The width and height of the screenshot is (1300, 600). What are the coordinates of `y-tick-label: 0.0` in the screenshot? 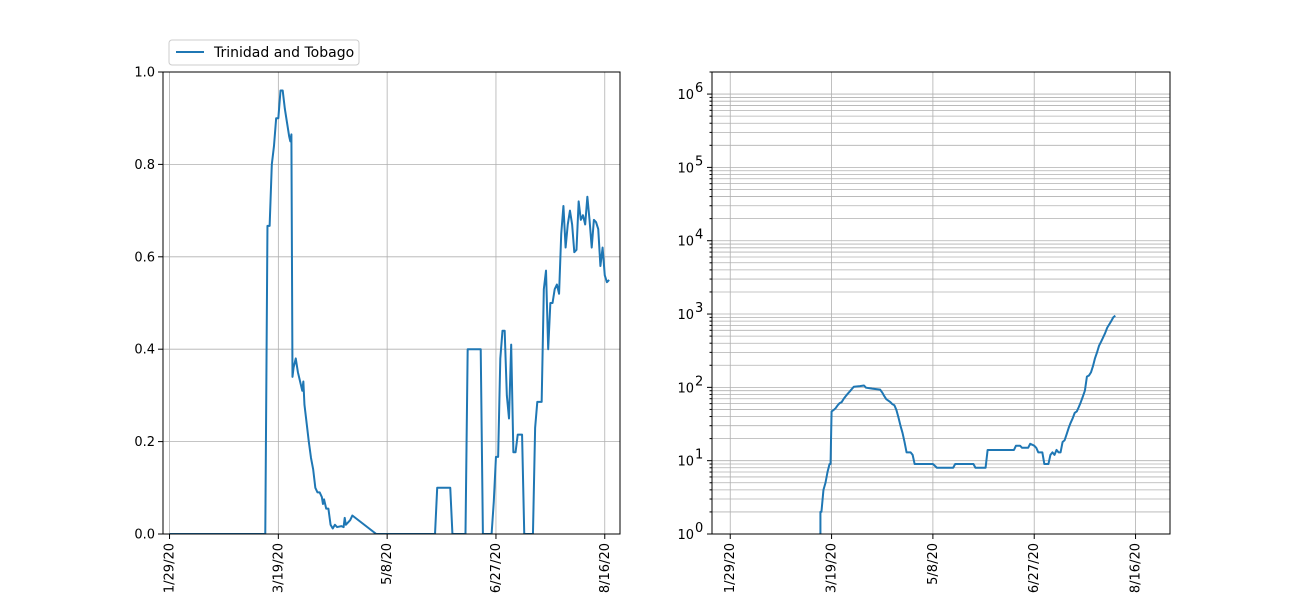 It's located at (144, 535).